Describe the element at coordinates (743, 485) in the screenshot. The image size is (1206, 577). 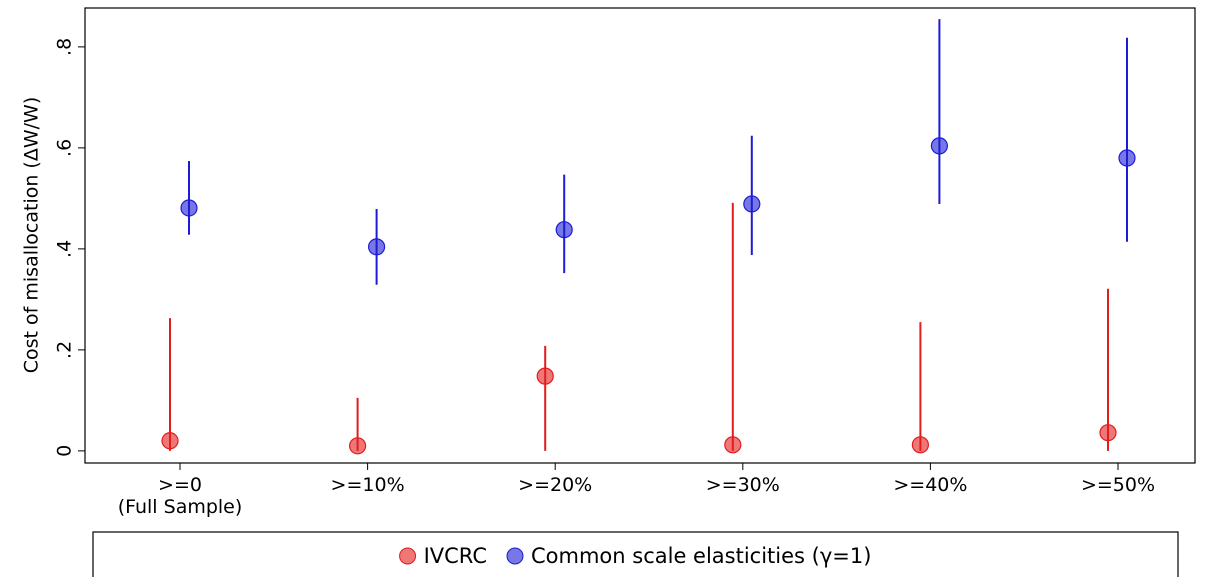
I see `x-tick-label: >=30%` at that location.